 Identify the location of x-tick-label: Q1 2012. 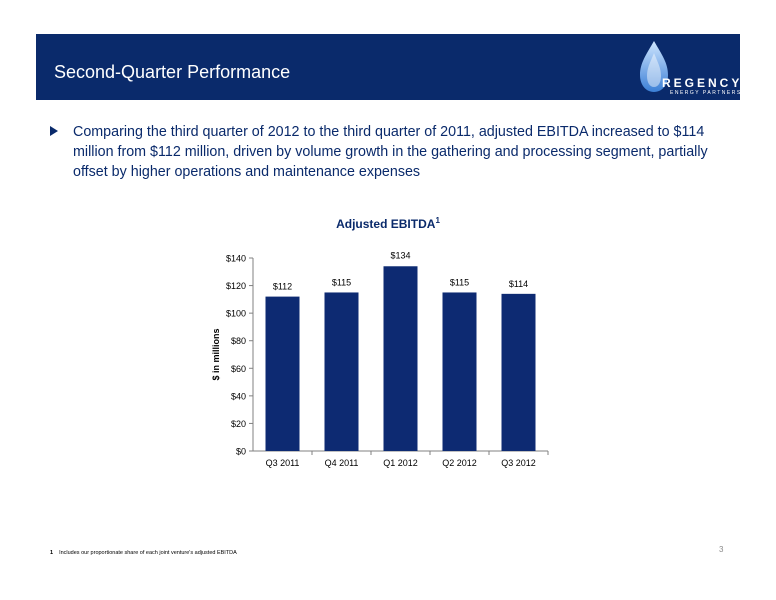
(400, 463).